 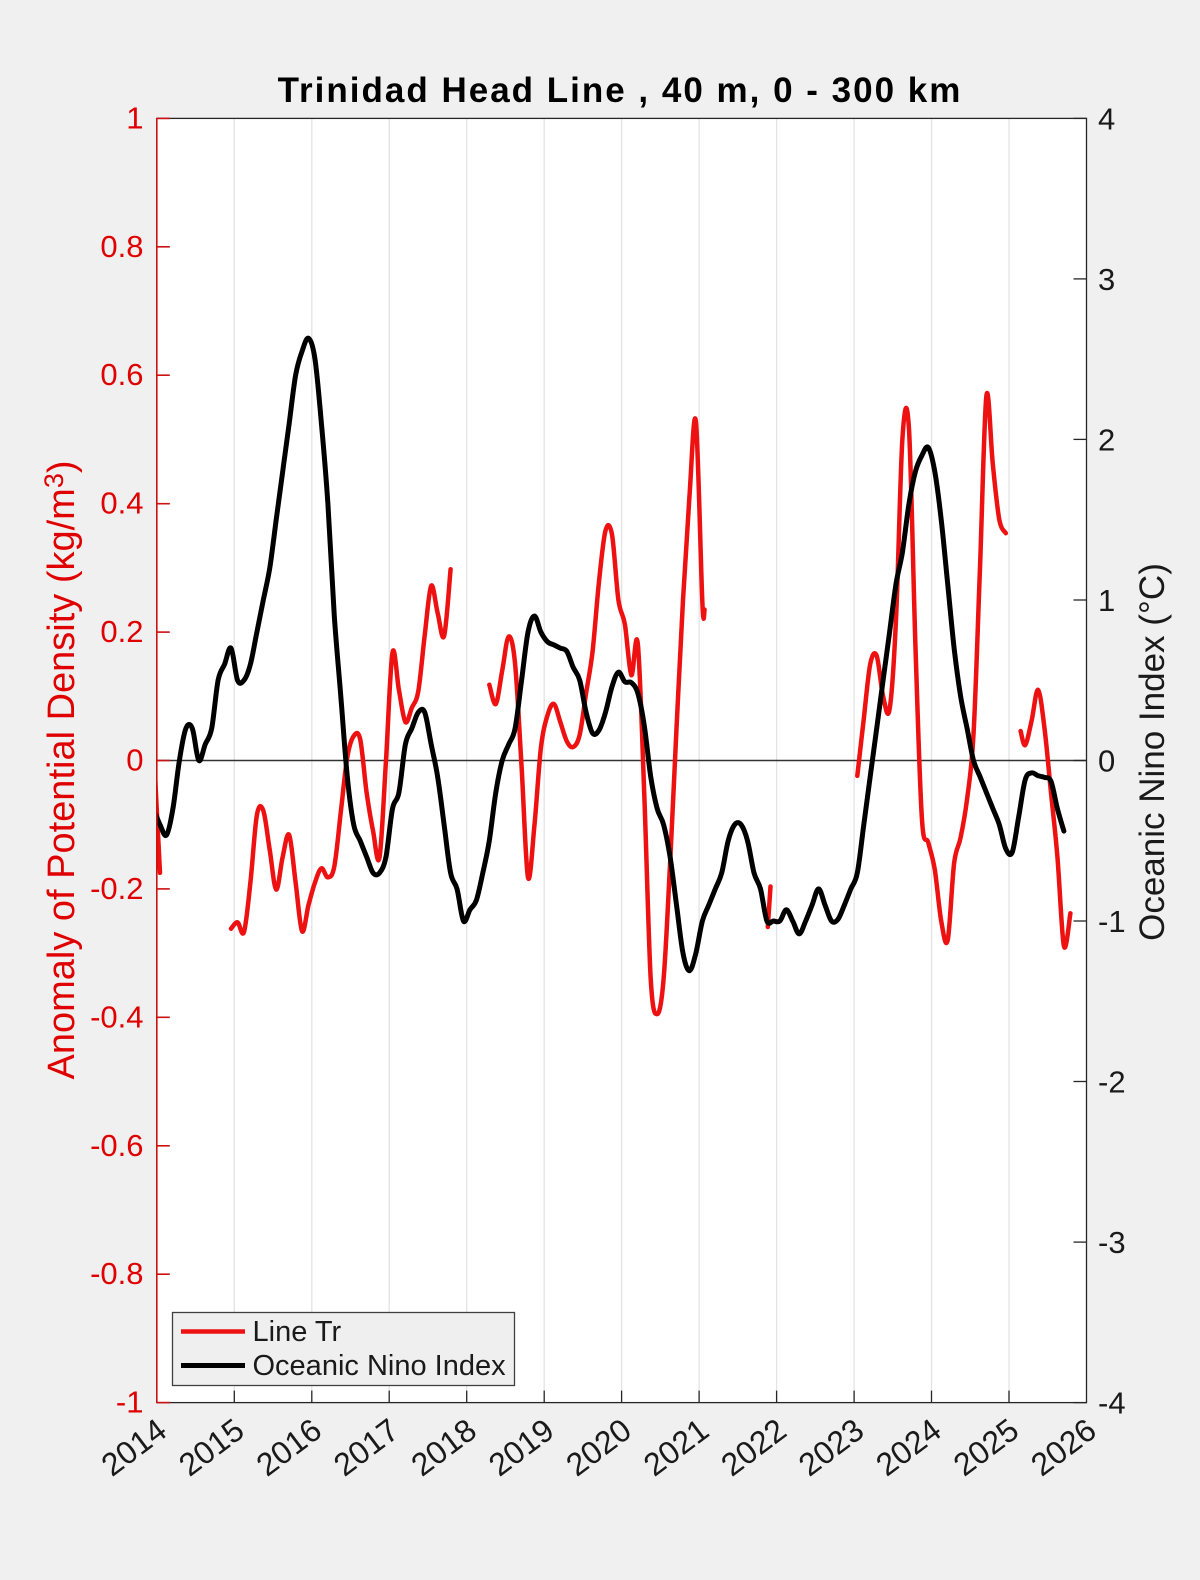 What do you see at coordinates (116, 1273) in the screenshot?
I see `svg-text: -0.8` at bounding box center [116, 1273].